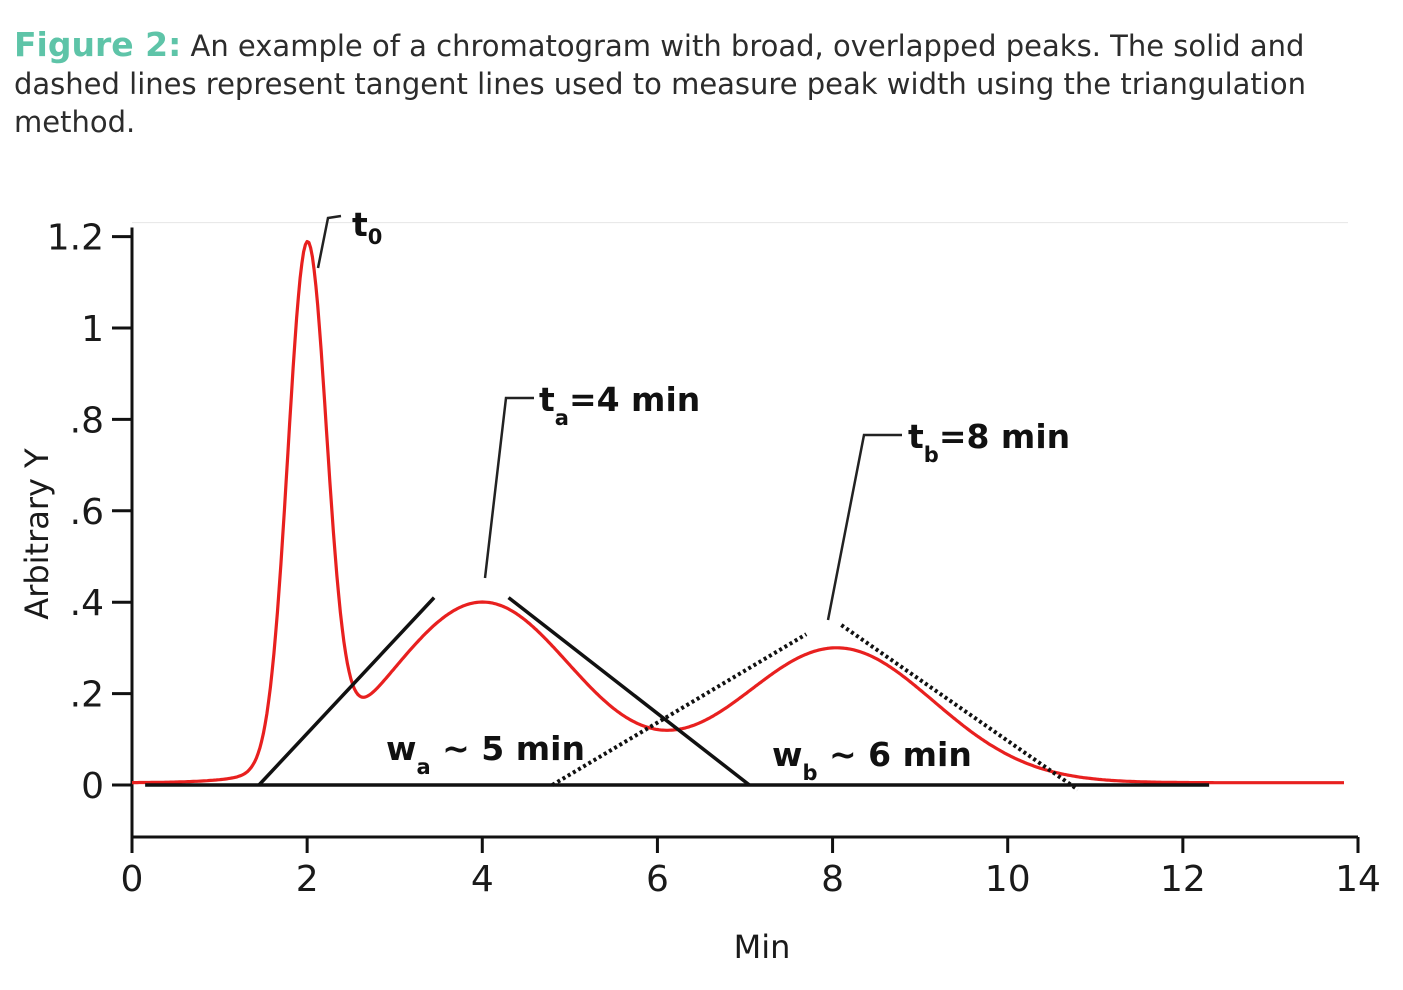 Image resolution: width=1403 pixels, height=990 pixels. What do you see at coordinates (401, 748) in the screenshot?
I see `wa-main: w` at bounding box center [401, 748].